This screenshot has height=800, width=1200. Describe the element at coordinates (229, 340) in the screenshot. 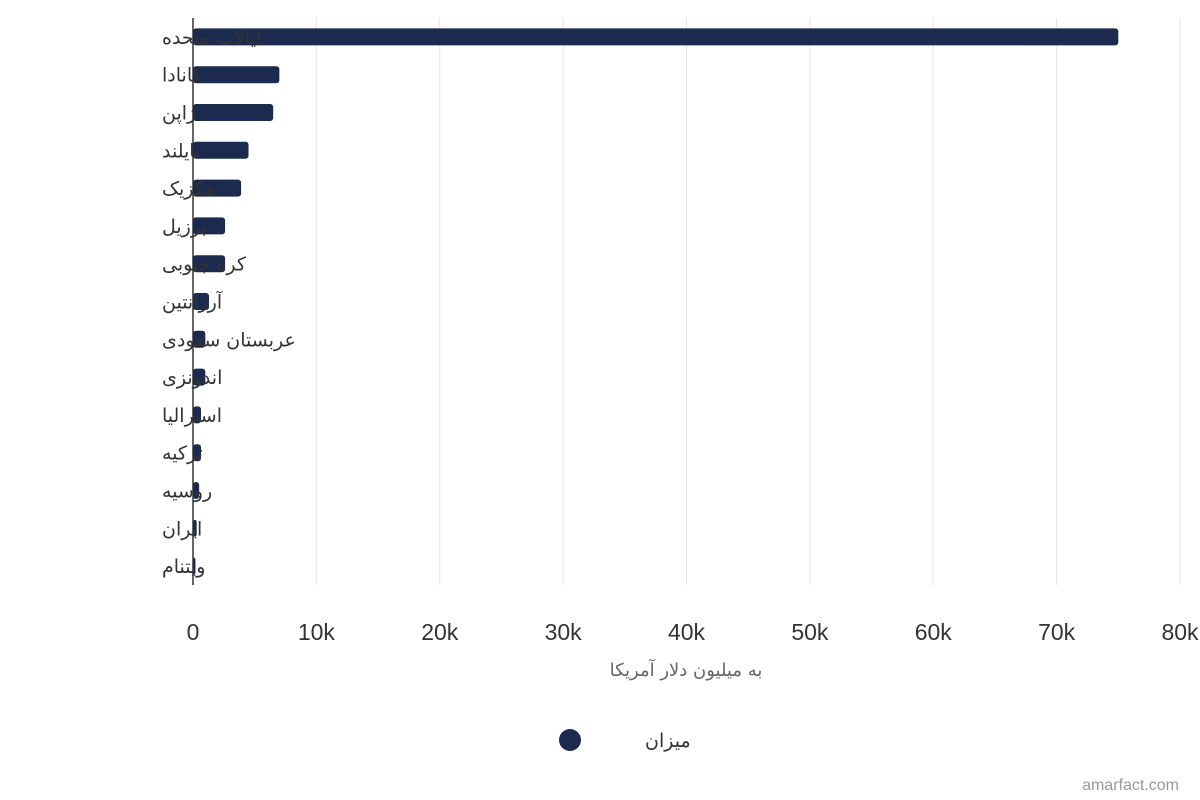

I see `category-label: عربستان سعودی` at that location.